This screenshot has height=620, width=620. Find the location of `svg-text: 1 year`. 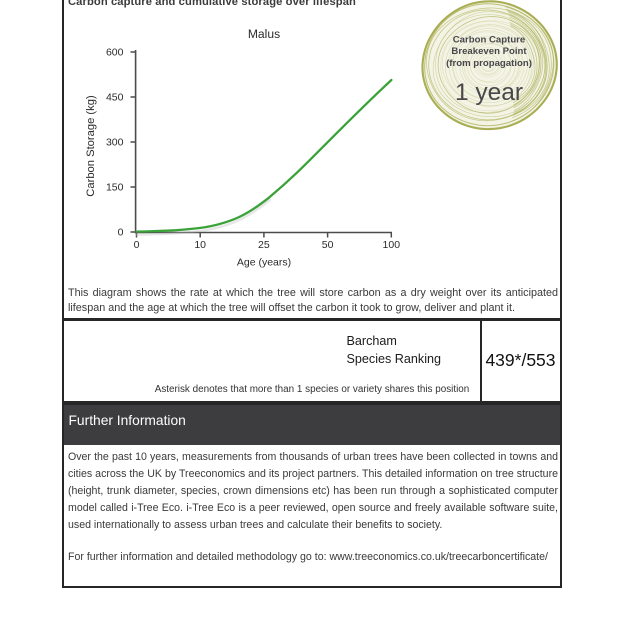

svg-text: 1 year is located at coordinates (489, 92).